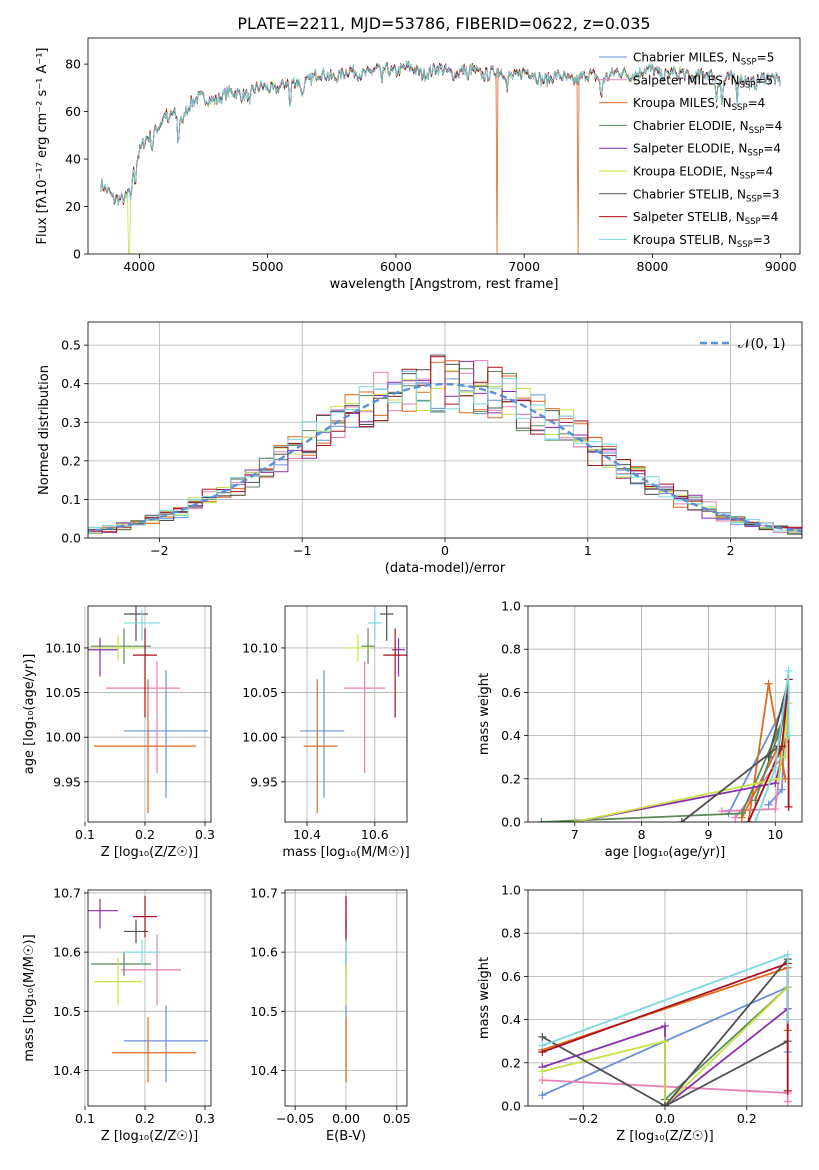  I want to click on x-tick-label: 9, so click(708, 834).